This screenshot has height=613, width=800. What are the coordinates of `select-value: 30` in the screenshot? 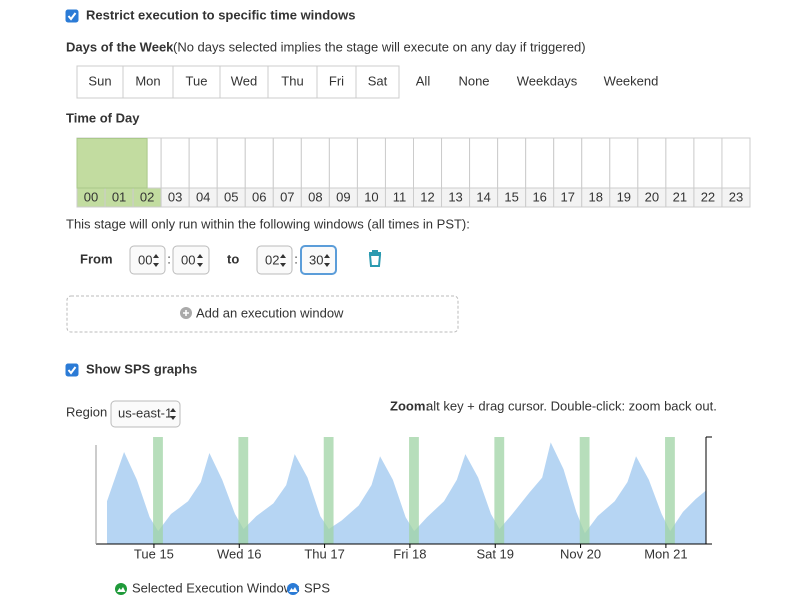 It's located at (316, 259).